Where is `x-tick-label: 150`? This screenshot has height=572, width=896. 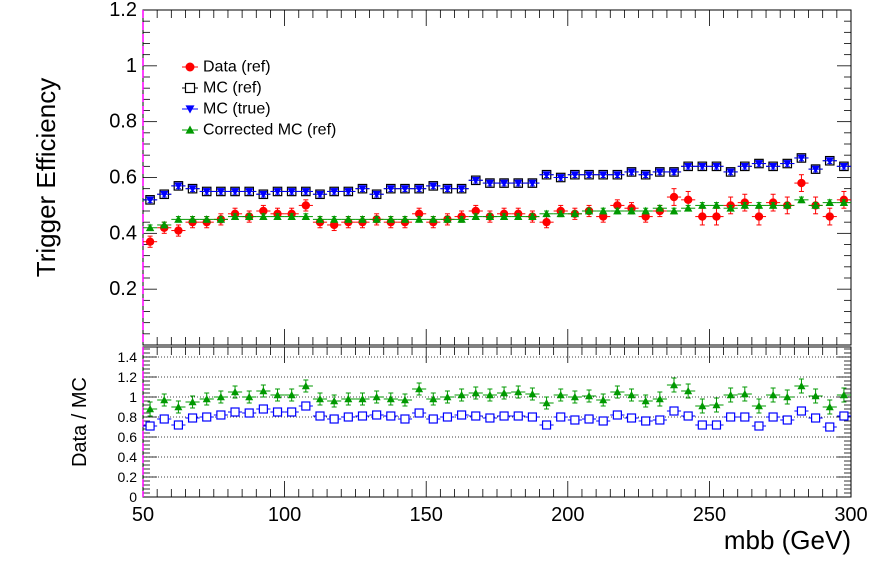
x-tick-label: 150 is located at coordinates (426, 515).